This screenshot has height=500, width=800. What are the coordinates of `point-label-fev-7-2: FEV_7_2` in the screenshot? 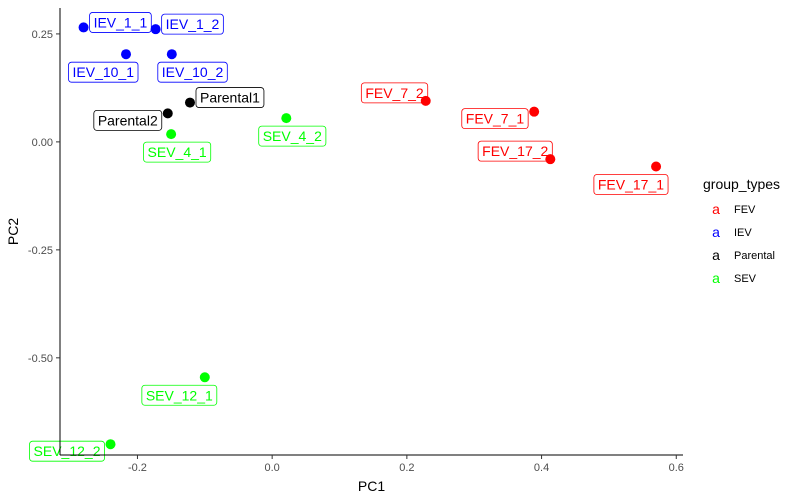 It's located at (394, 93).